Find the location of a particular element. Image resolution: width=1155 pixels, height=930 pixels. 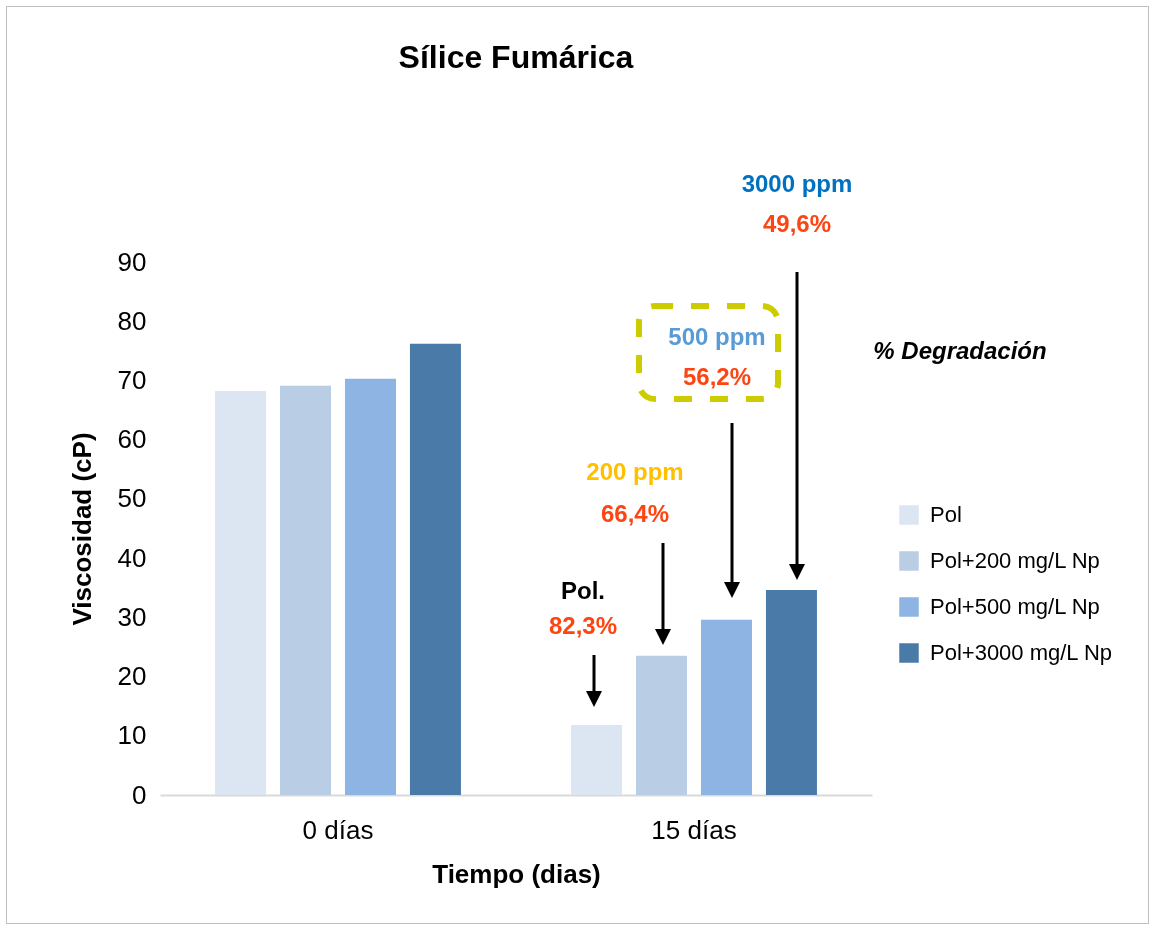

legend-label: Pol+200 mg/L Np is located at coordinates (1015, 560).